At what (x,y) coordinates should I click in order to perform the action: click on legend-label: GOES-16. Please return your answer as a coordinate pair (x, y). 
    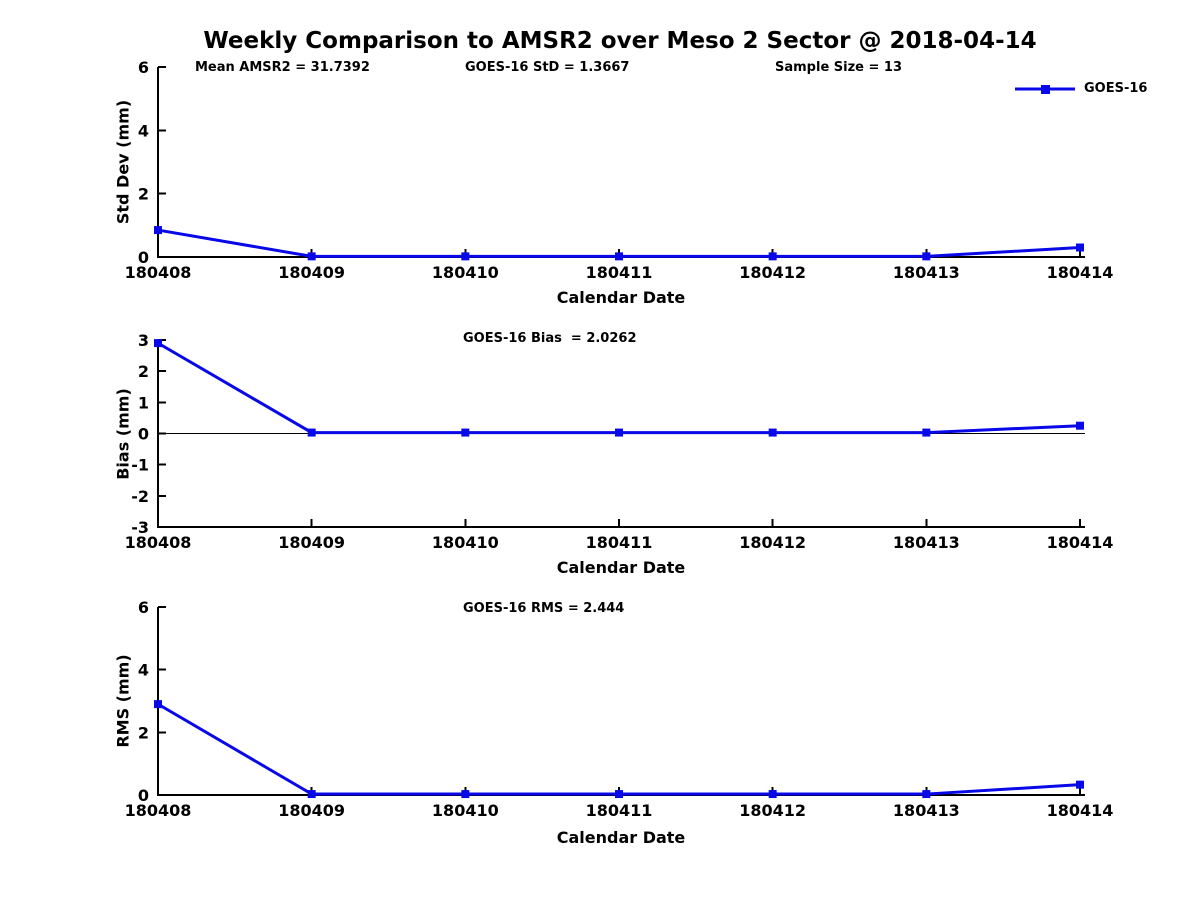
    Looking at the image, I should click on (1116, 88).